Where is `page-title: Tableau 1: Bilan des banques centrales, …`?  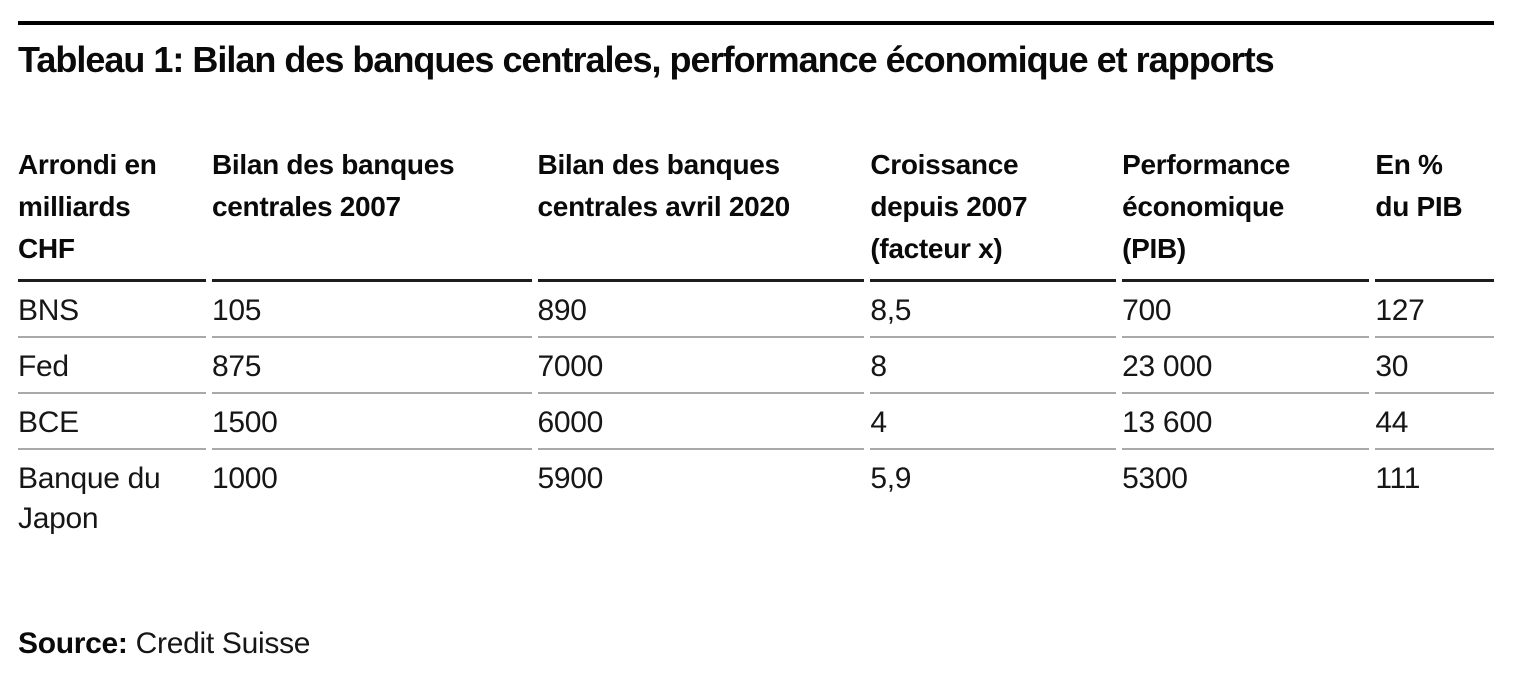
page-title: Tableau 1: Bilan des banques centrales, … is located at coordinates (646, 59).